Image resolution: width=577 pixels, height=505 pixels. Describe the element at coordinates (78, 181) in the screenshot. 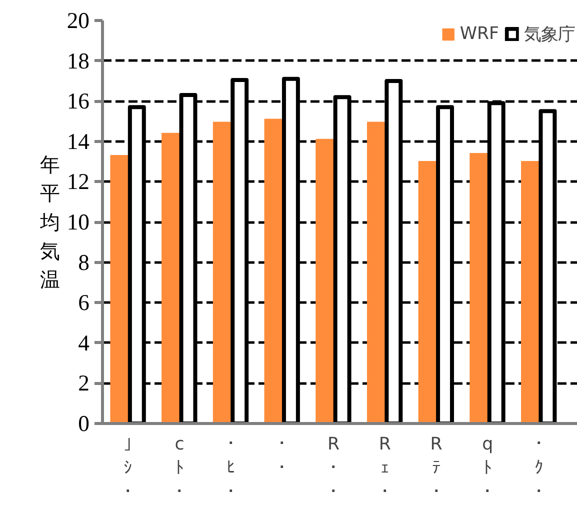

I see `y-tick-label: 12` at that location.